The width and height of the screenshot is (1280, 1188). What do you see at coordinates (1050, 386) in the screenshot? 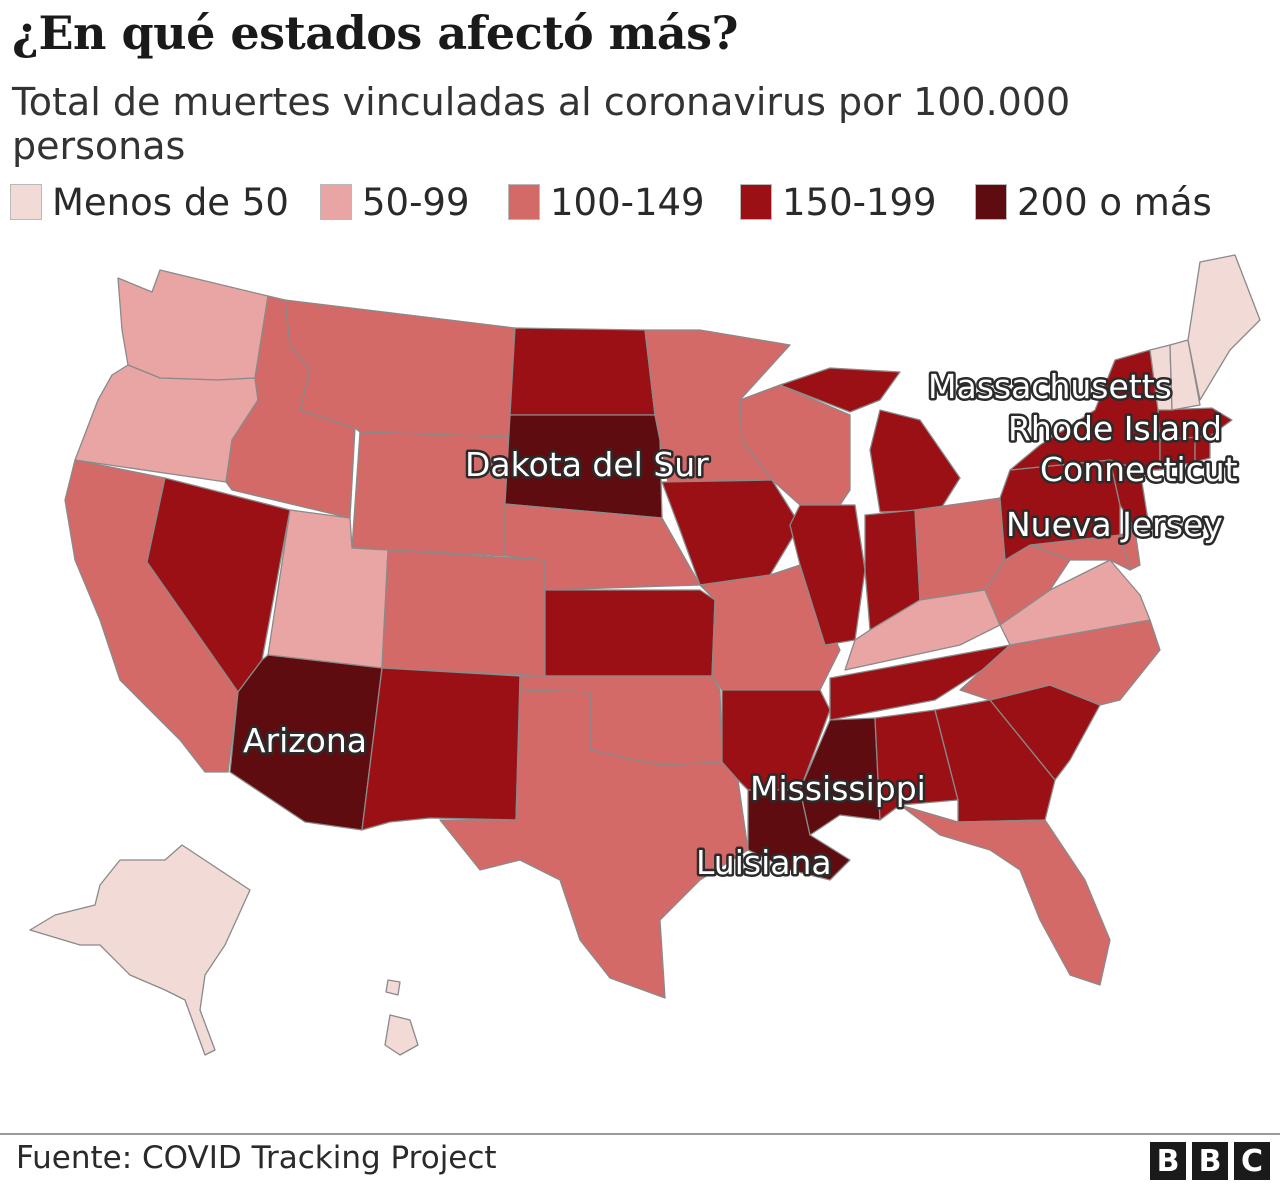
I see `map-label-massachusetts: Massachusetts` at bounding box center [1050, 386].